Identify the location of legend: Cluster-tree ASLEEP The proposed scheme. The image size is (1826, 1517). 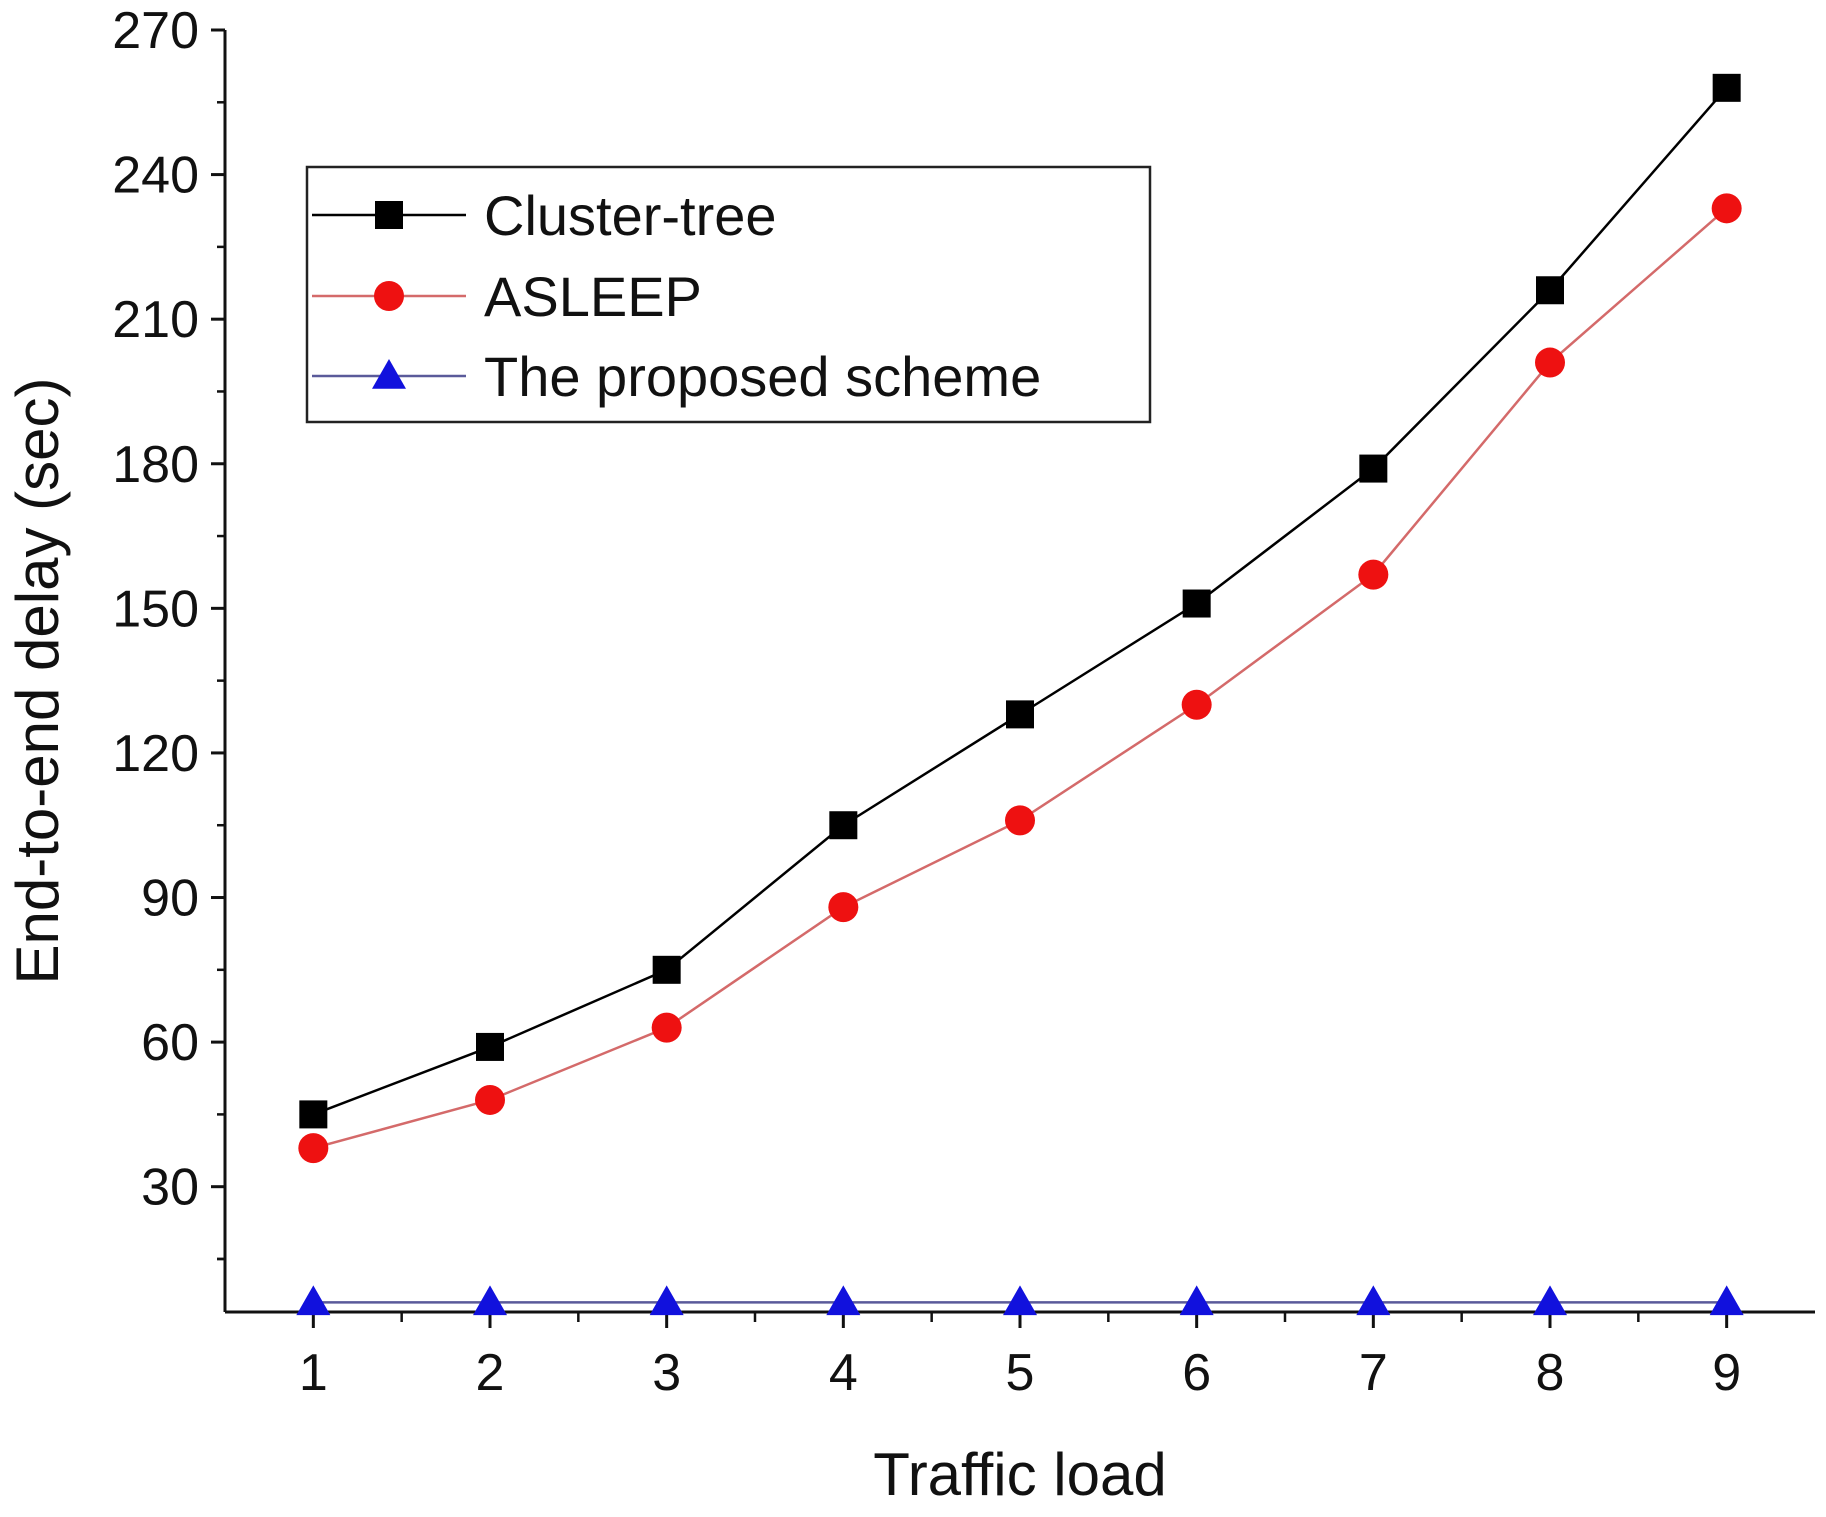
(728, 294).